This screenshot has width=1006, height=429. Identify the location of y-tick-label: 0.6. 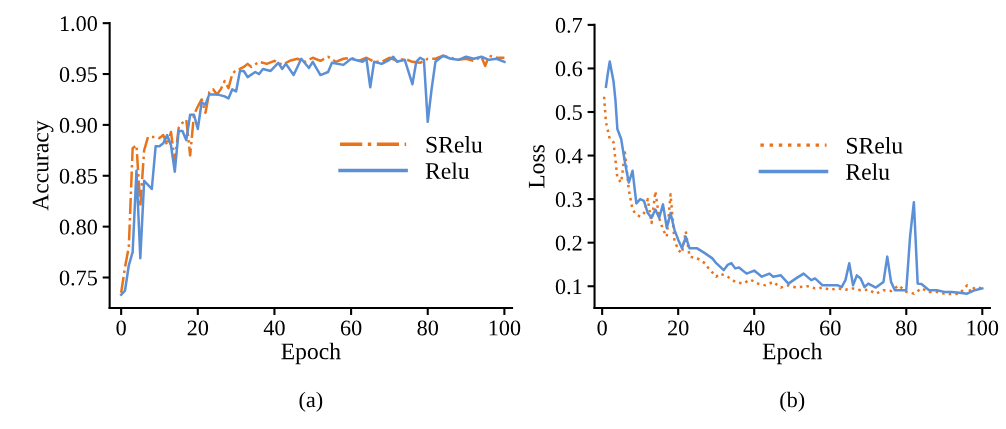
(569, 69).